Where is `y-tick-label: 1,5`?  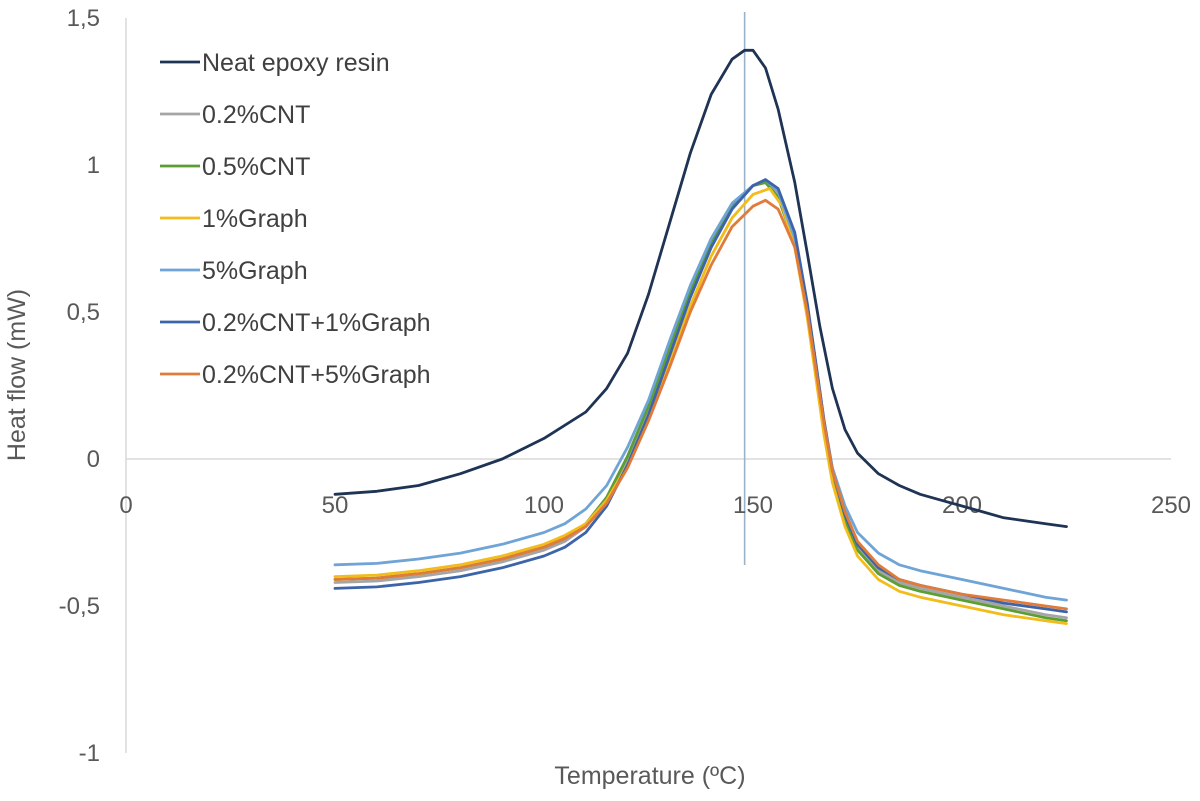 y-tick-label: 1,5 is located at coordinates (83, 18).